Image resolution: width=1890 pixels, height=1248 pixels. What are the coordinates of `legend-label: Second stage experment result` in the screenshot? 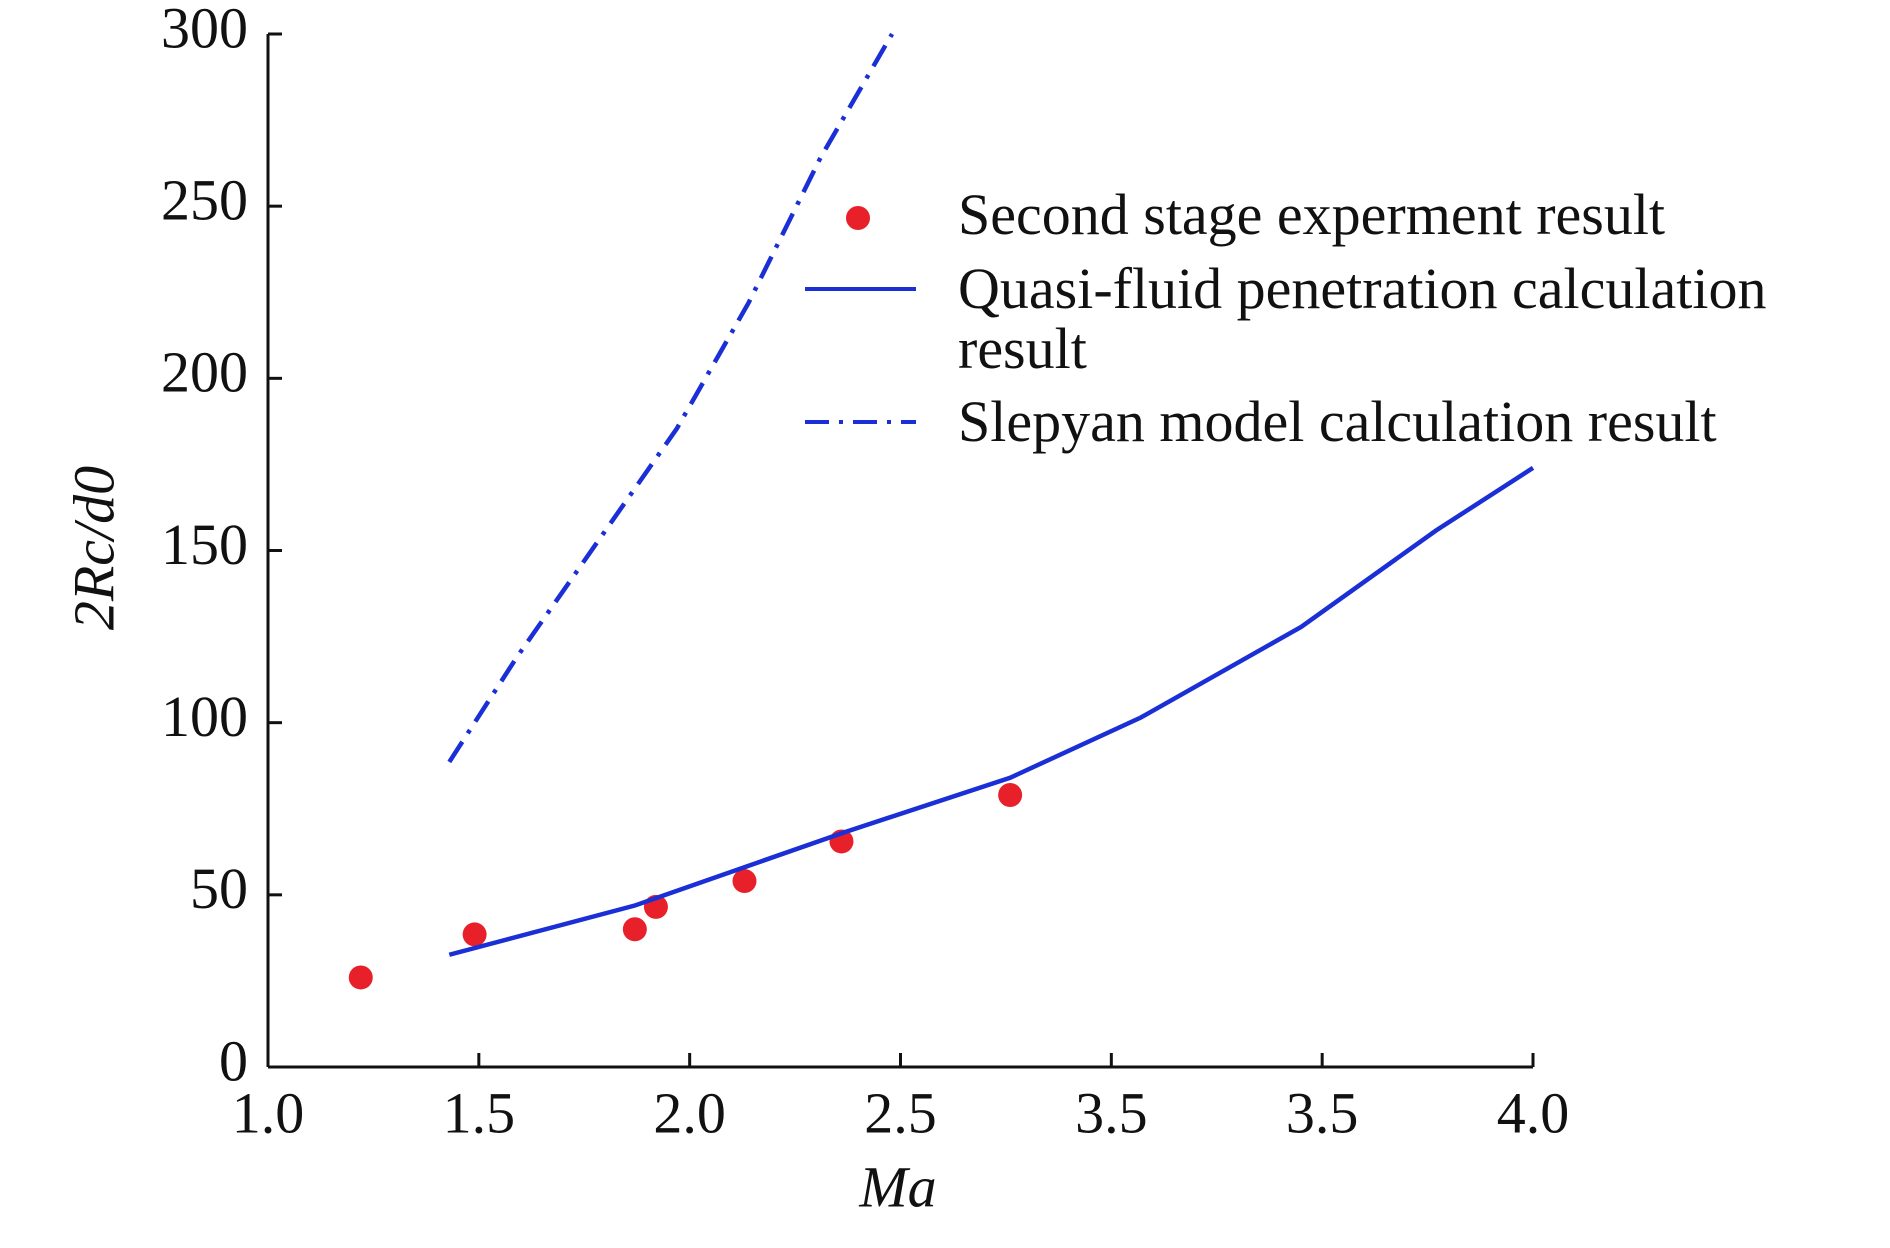 It's located at (1312, 214).